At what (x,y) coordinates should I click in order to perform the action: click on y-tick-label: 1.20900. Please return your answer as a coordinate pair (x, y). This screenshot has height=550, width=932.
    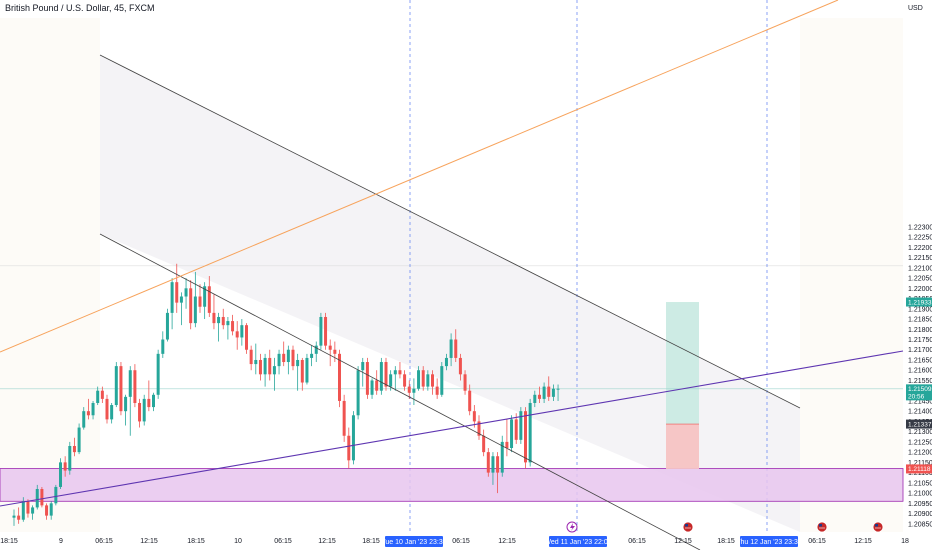
    Looking at the image, I should click on (920, 514).